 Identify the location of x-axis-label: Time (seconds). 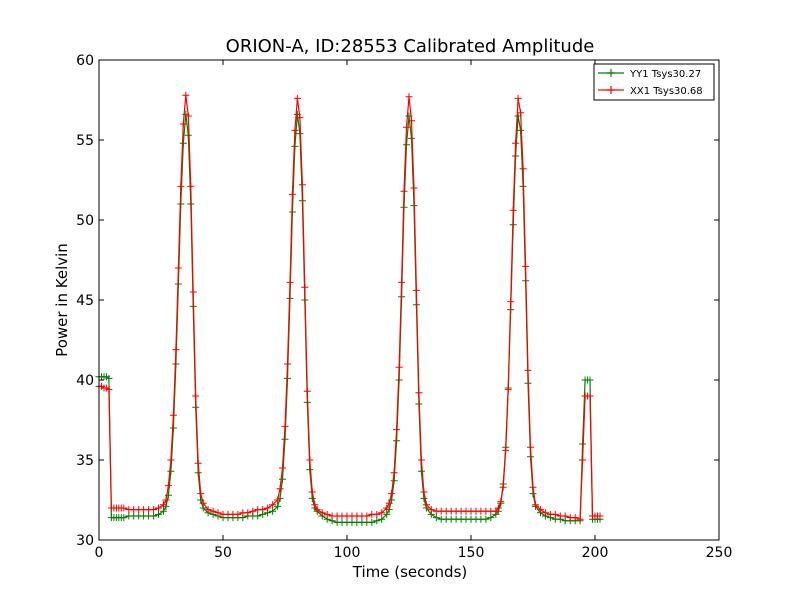
(410, 572).